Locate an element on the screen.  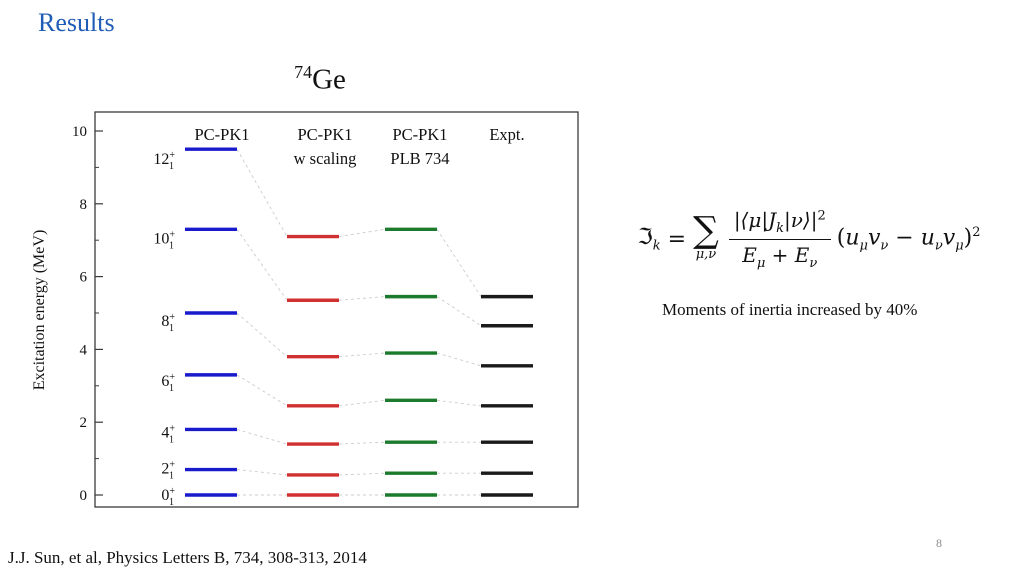
equals-sign: = is located at coordinates (677, 239).